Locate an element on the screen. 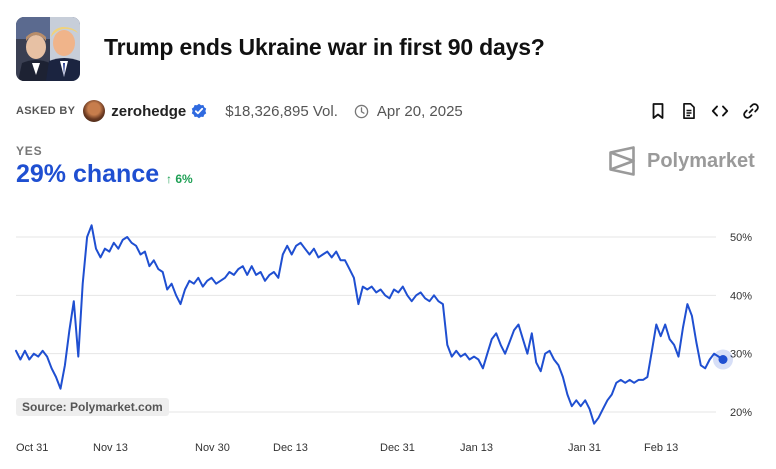  link-icon is located at coordinates (751, 111).